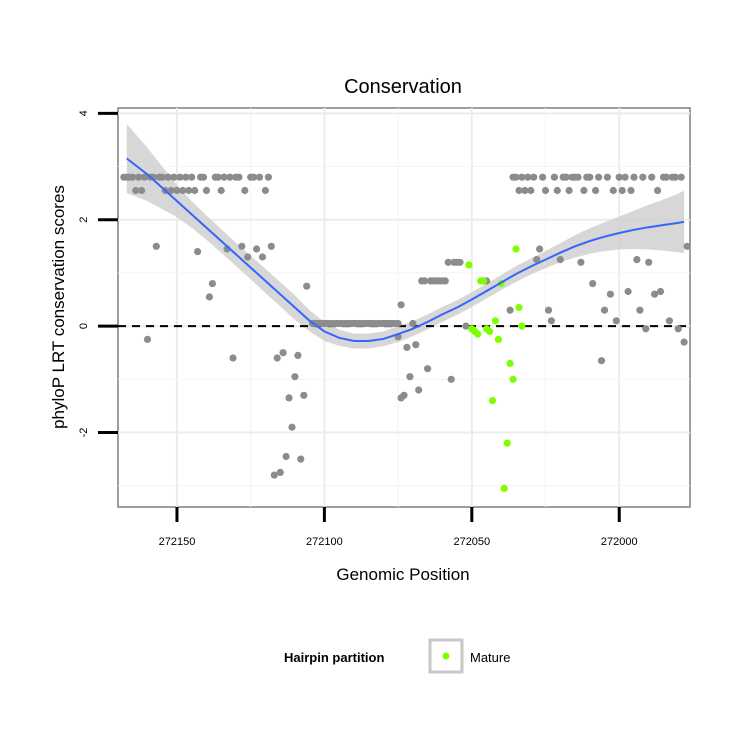 The height and width of the screenshot is (750, 750). What do you see at coordinates (402, 574) in the screenshot?
I see `x-axis-label: Genomic Position` at bounding box center [402, 574].